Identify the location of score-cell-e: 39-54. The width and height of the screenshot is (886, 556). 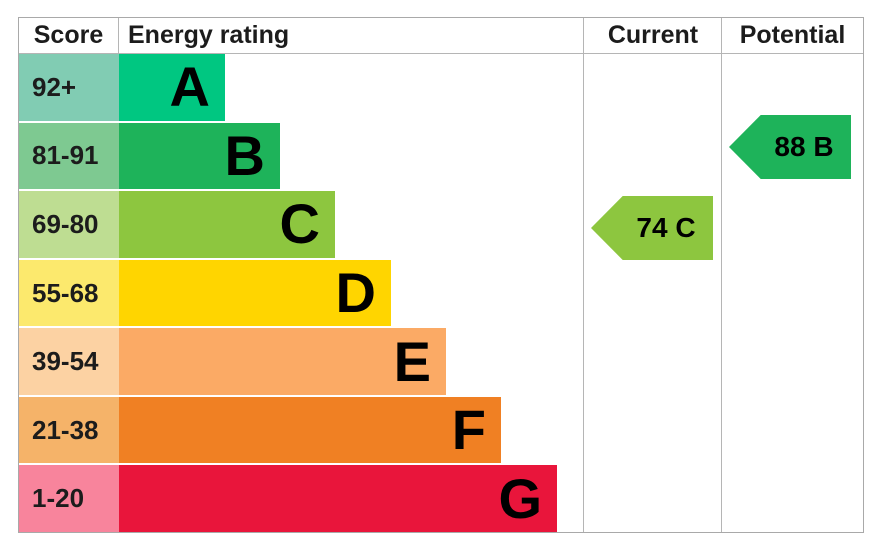
(69, 361).